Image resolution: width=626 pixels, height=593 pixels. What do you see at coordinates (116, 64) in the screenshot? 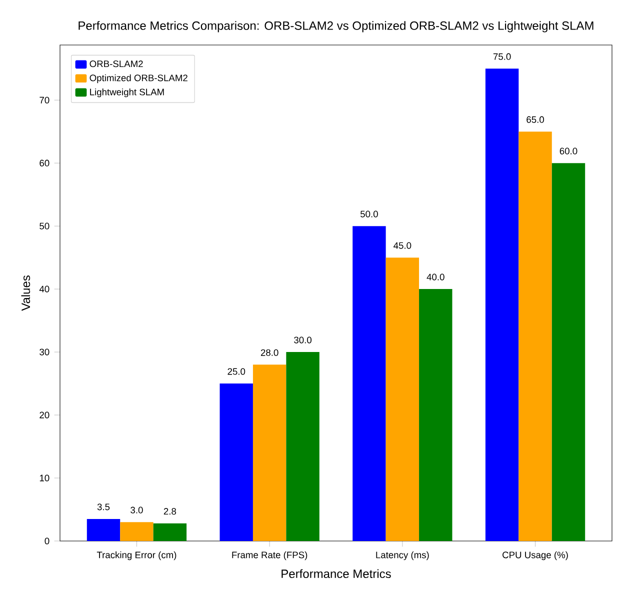
I see `legend-label: ORB-SLAM2` at bounding box center [116, 64].